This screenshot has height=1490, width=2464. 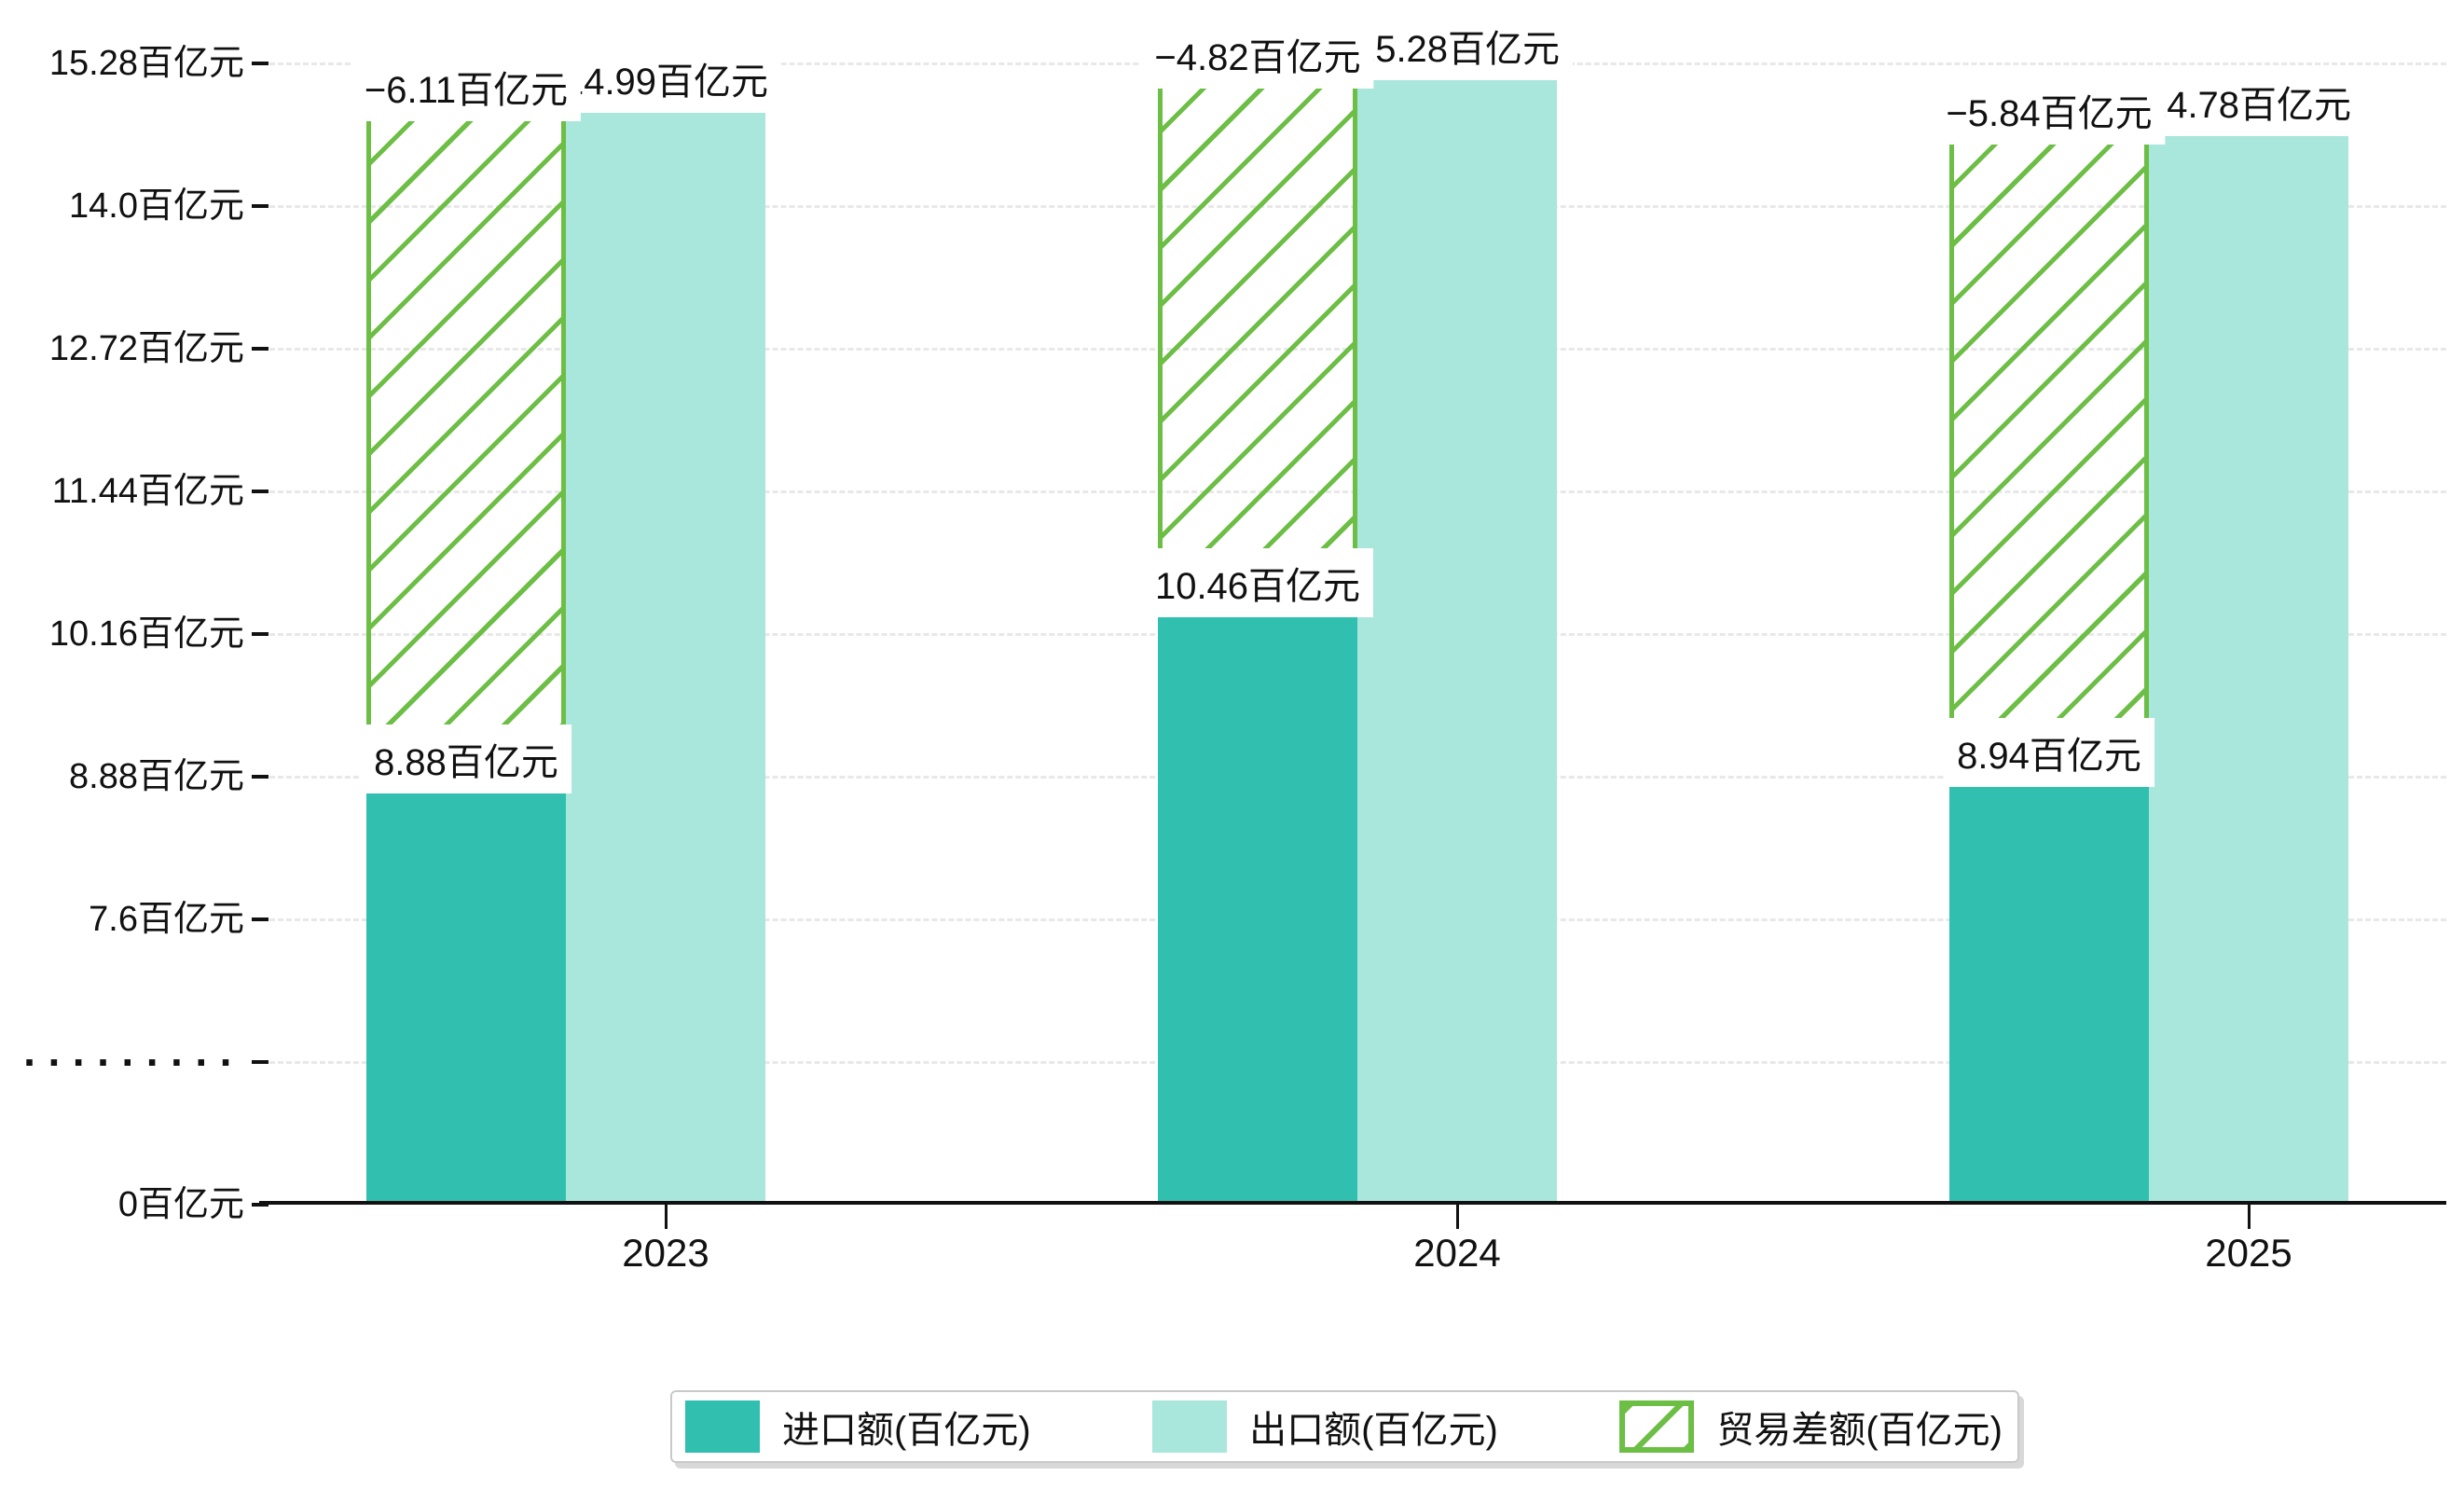 What do you see at coordinates (1374, 1430) in the screenshot?
I see `legend-item-label: 出口额(百亿元)` at bounding box center [1374, 1430].